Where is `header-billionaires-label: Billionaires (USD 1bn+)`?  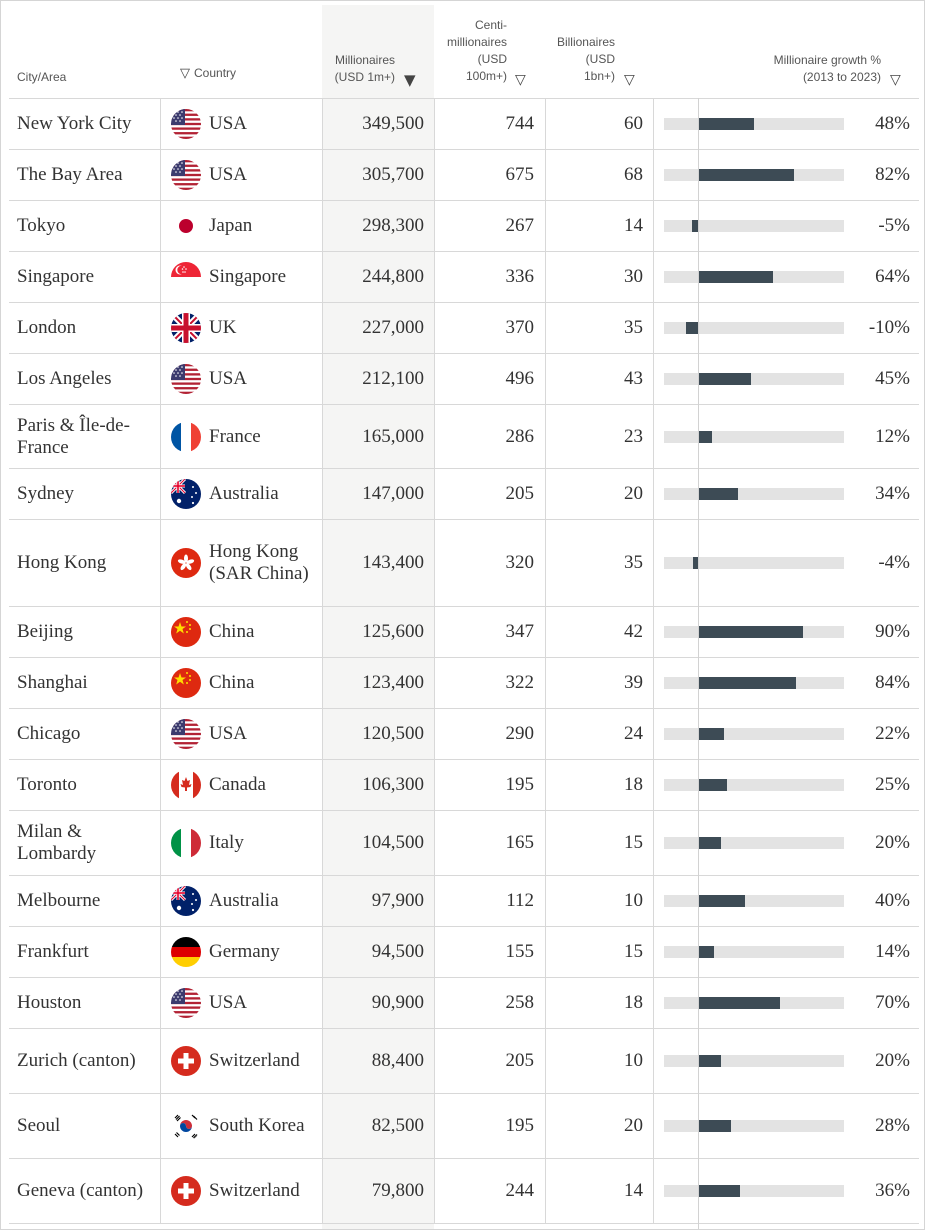
header-billionaires-label: Billionaires (USD 1bn+) is located at coordinates (585, 59).